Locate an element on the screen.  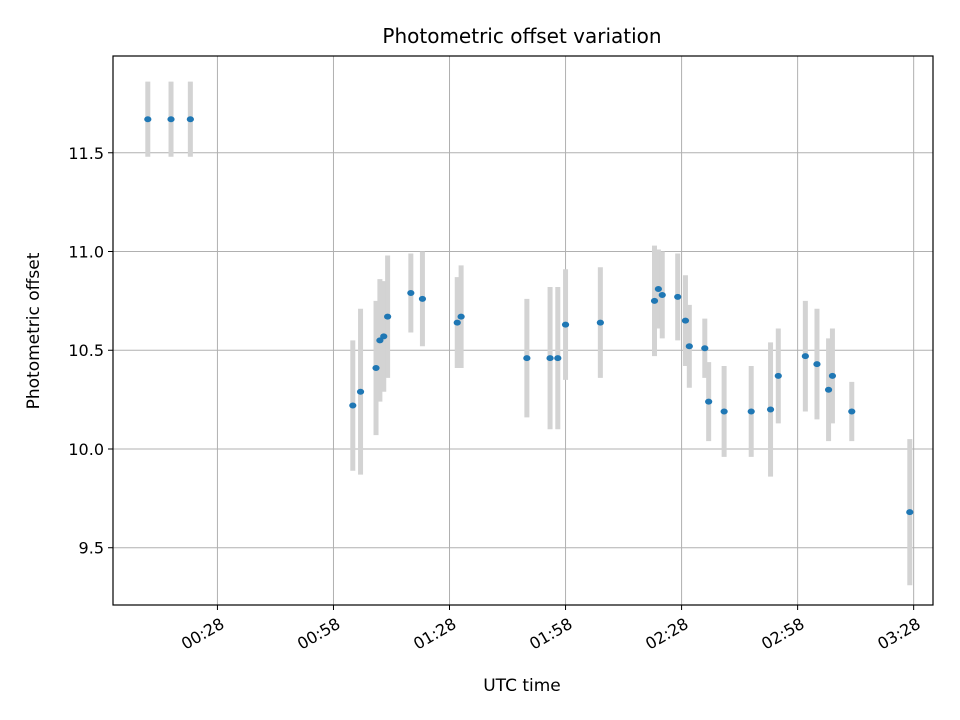
x-tick-label: 02:58 is located at coordinates (782, 634).